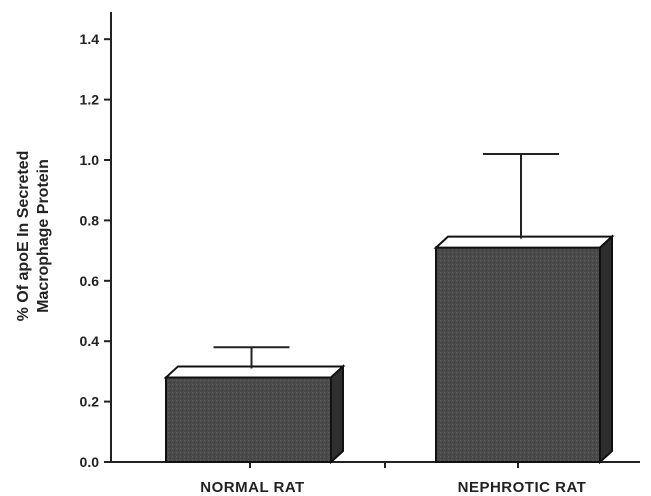  Describe the element at coordinates (90, 341) in the screenshot. I see `y-tick-label: 0.4` at that location.